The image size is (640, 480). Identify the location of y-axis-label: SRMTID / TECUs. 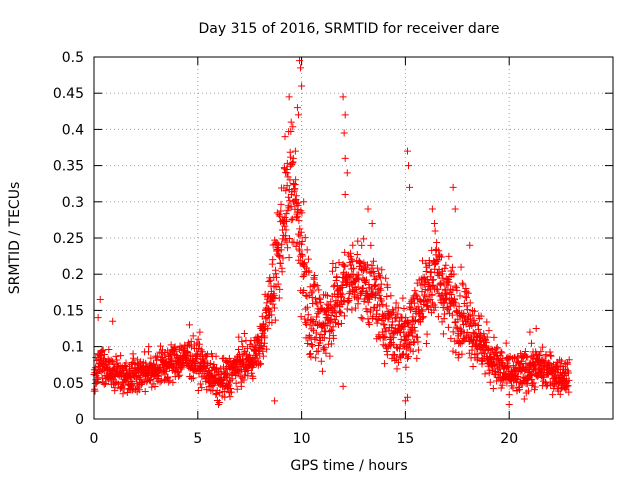
(15, 238).